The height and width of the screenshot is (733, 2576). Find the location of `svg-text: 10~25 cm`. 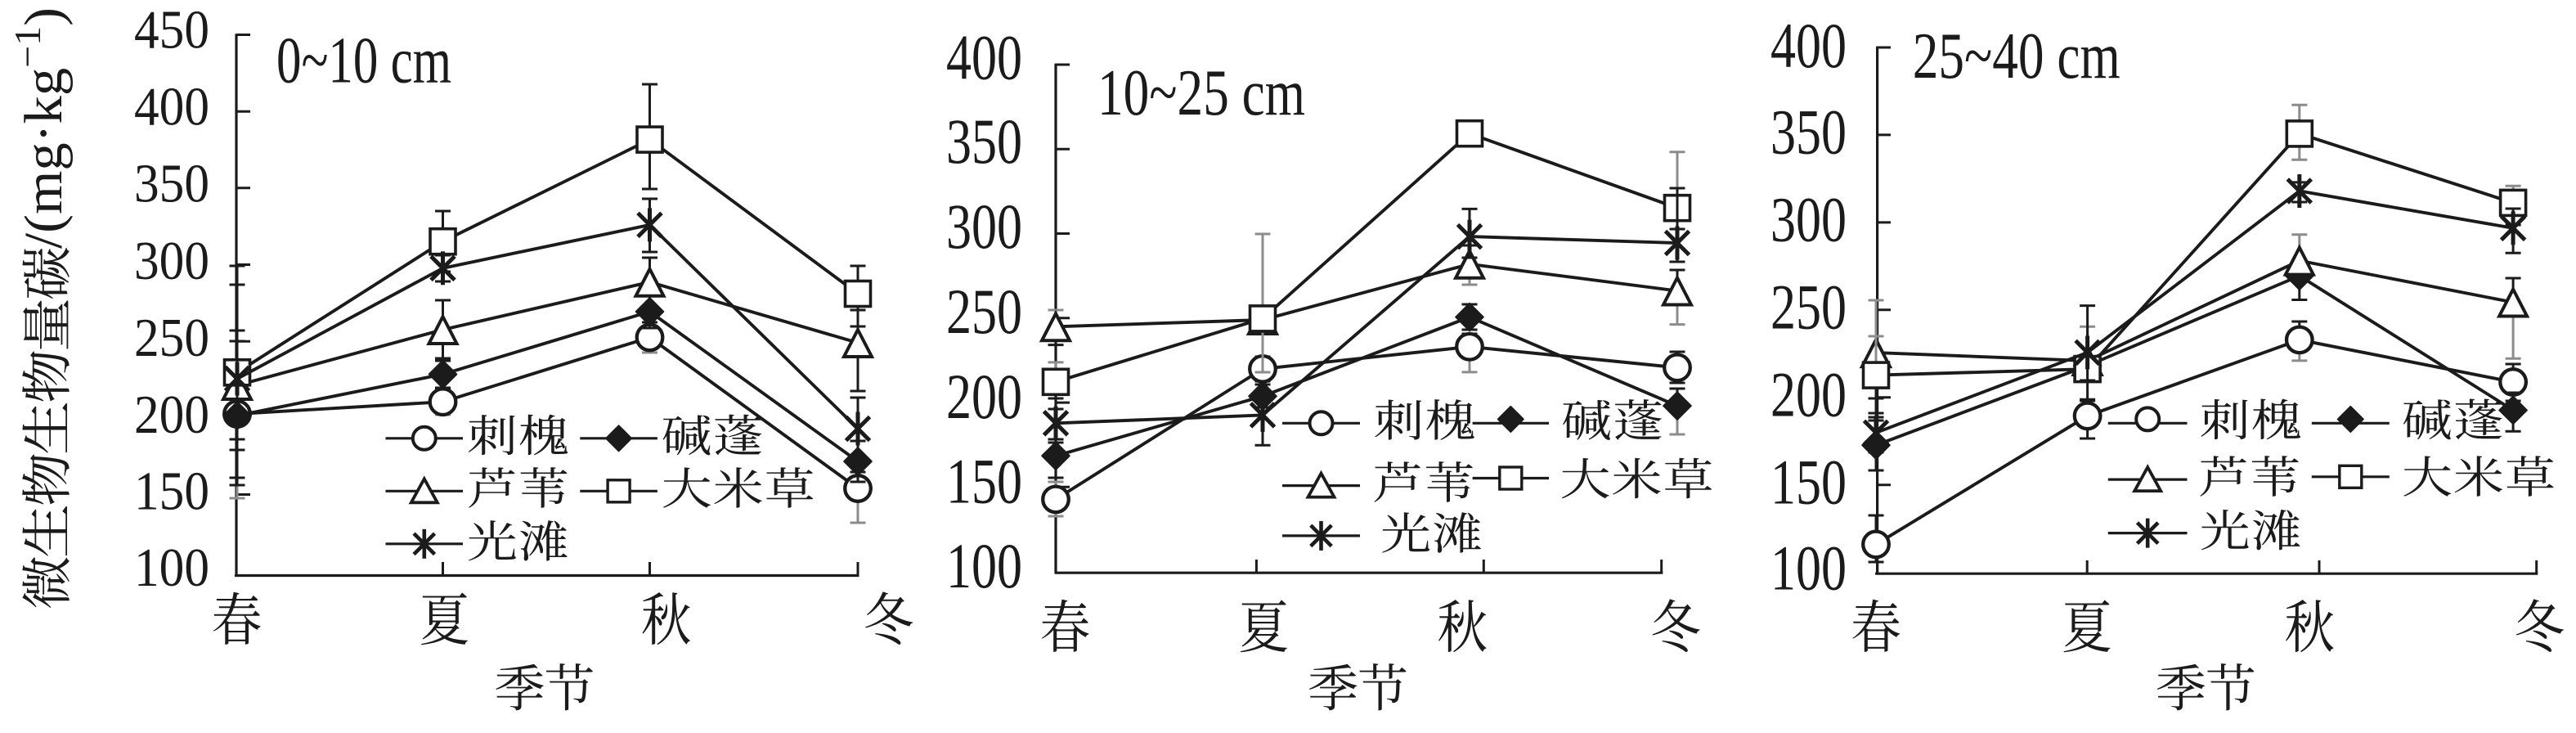

svg-text: 10~25 cm is located at coordinates (1201, 93).